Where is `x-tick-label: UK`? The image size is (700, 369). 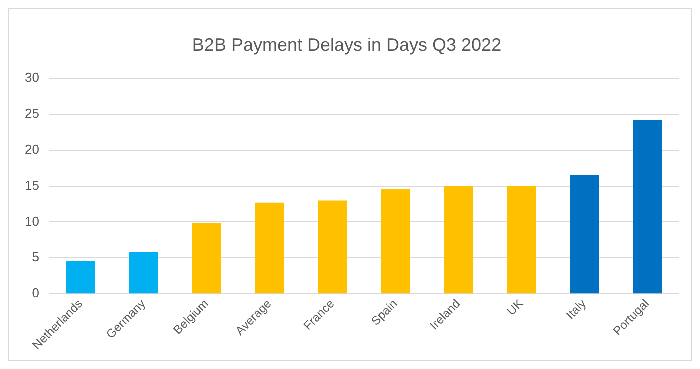 x-tick-label: UK is located at coordinates (515, 307).